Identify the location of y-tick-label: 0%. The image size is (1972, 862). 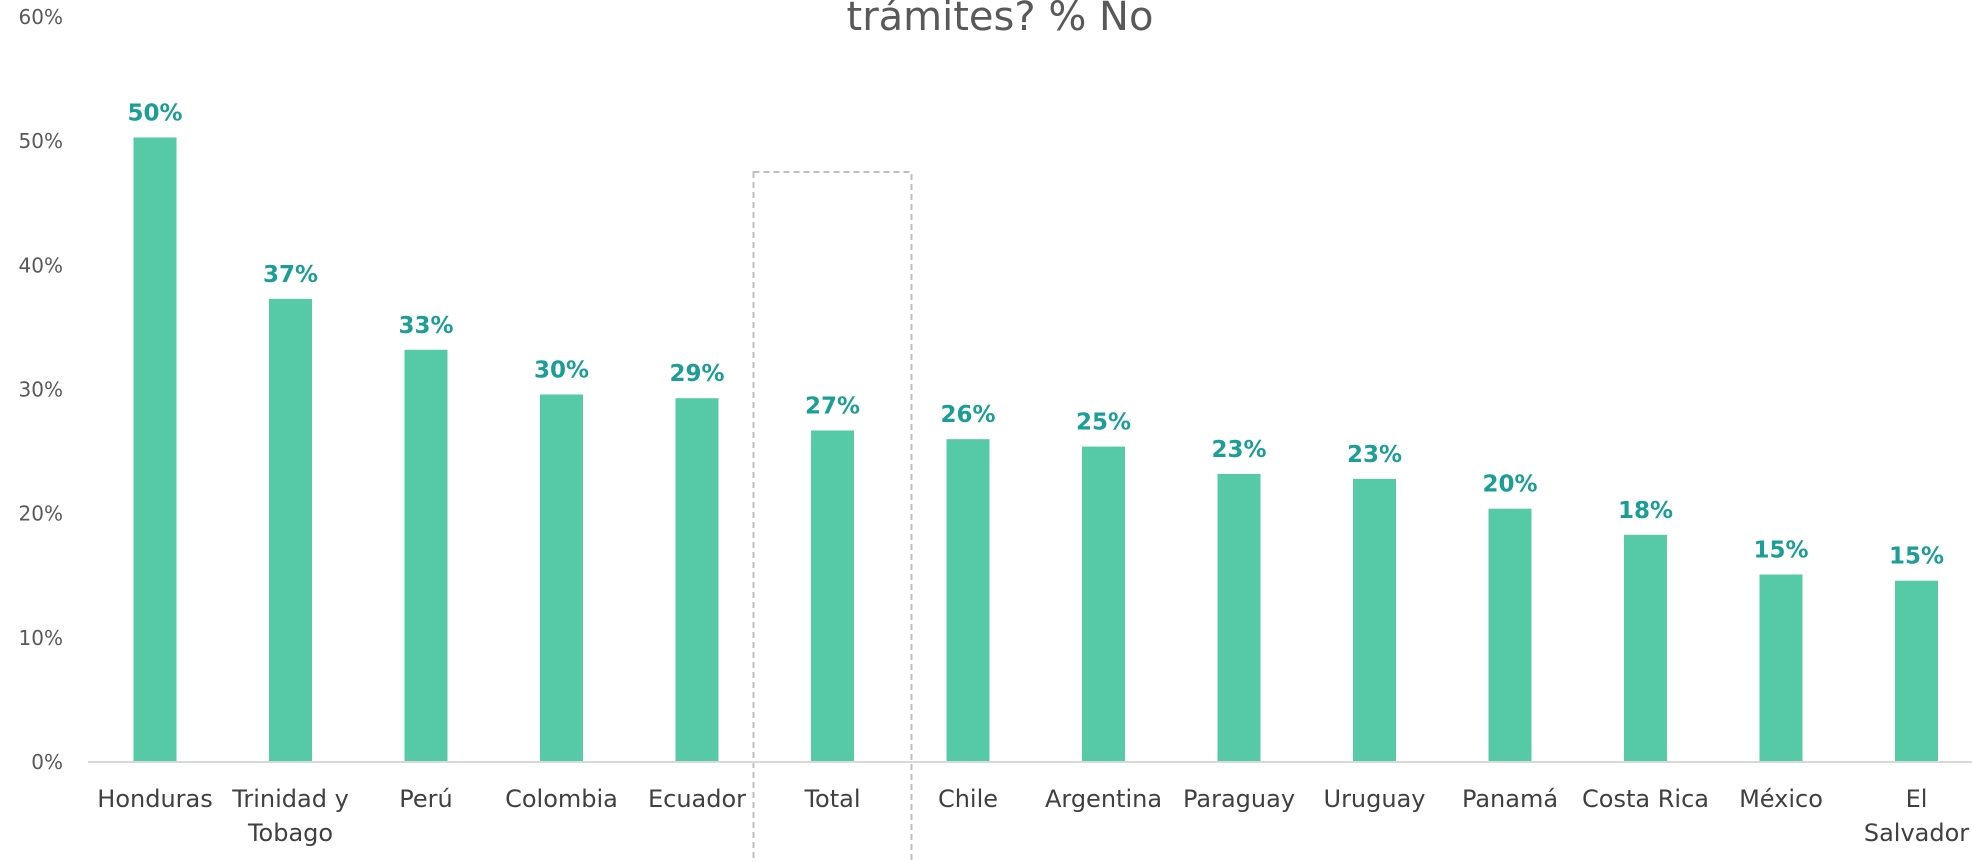
(47, 762).